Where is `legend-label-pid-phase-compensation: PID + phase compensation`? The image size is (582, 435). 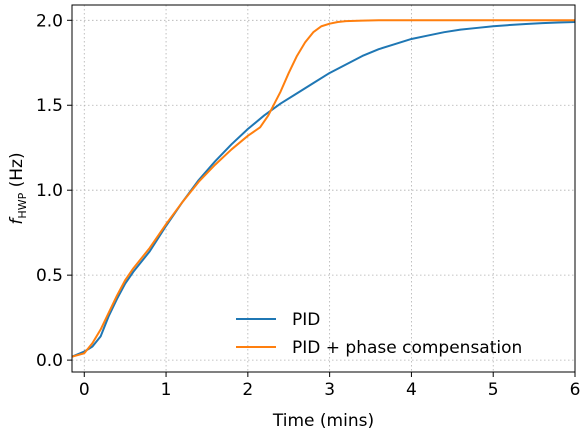
legend-label-pid-phase-compensation: PID + phase compensation is located at coordinates (407, 348).